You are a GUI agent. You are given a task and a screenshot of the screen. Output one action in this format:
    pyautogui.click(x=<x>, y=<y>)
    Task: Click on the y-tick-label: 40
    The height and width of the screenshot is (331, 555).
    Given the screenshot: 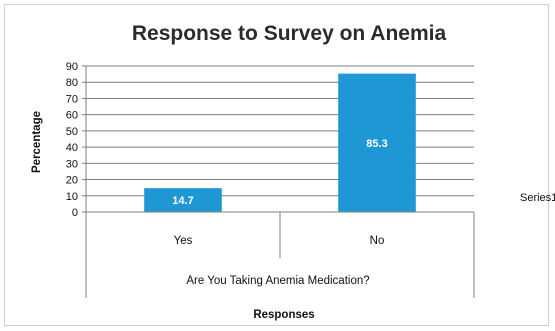 What is the action you would take?
    pyautogui.click(x=72, y=148)
    